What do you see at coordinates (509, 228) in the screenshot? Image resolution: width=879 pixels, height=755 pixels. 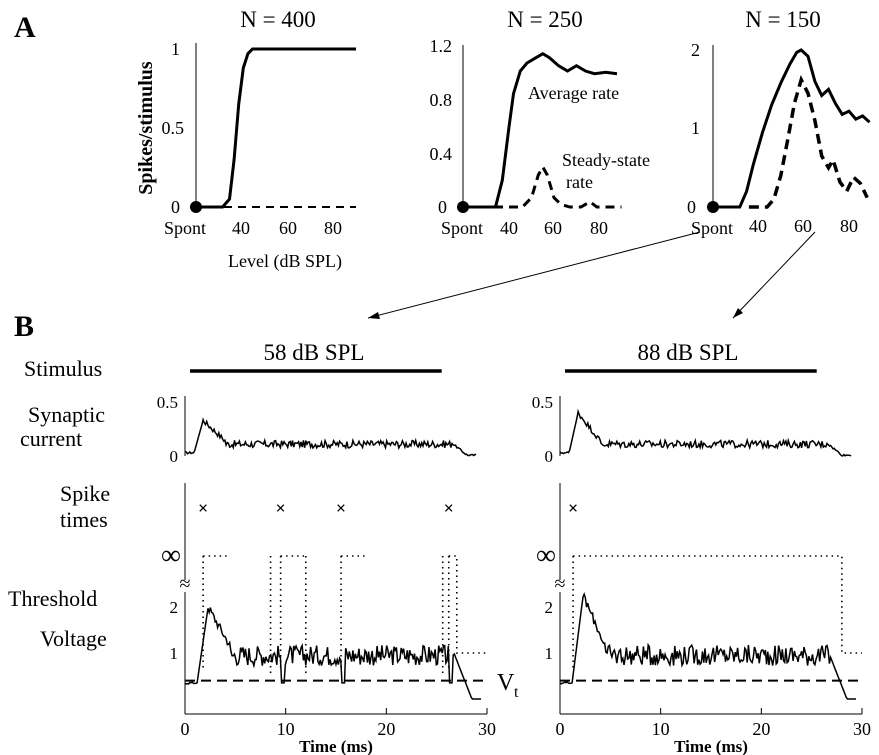 I see `plot-a2-xtick: 40` at bounding box center [509, 228].